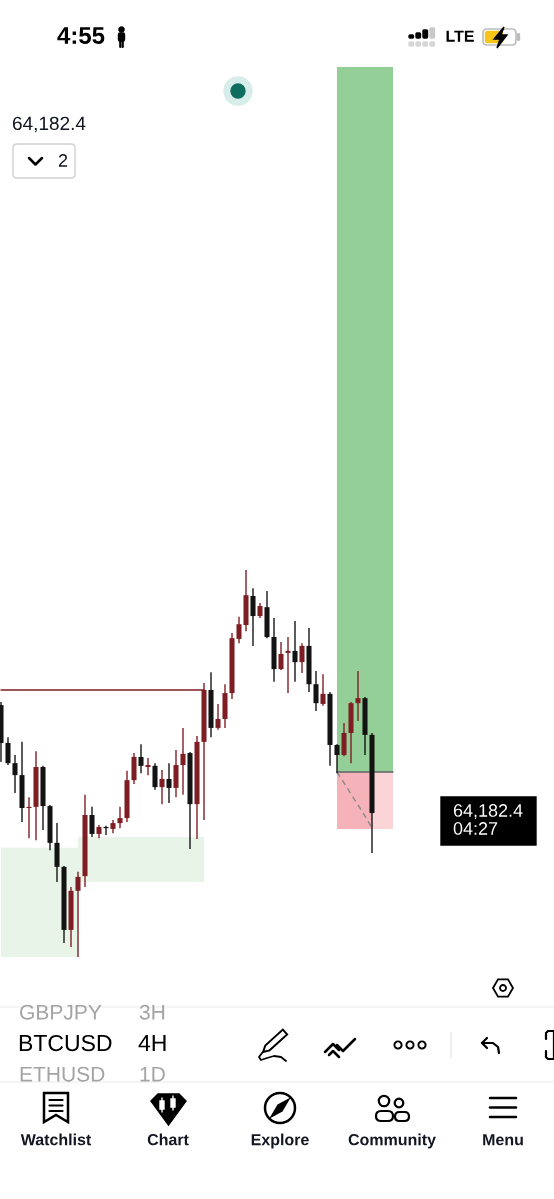  Describe the element at coordinates (56, 1139) in the screenshot. I see `text: Watchlist` at that location.